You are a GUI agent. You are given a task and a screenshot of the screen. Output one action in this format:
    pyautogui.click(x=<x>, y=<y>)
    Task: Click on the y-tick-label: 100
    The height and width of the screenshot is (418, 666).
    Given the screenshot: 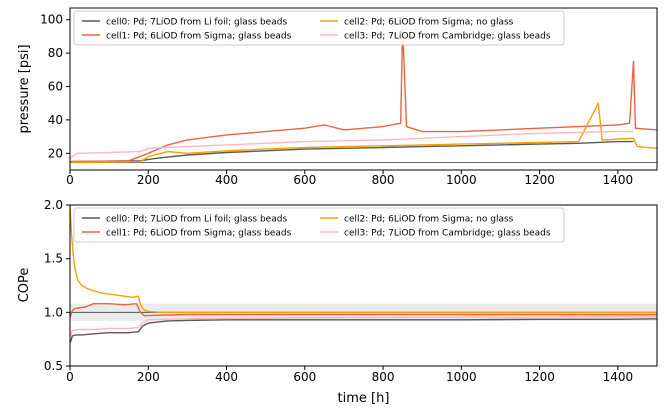 What is the action you would take?
    pyautogui.click(x=51, y=20)
    